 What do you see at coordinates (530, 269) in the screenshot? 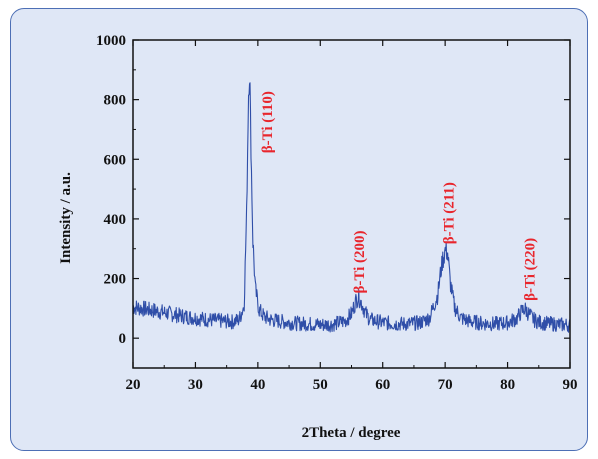
I see `peak-label-4: β-Ti (220)` at bounding box center [530, 269].